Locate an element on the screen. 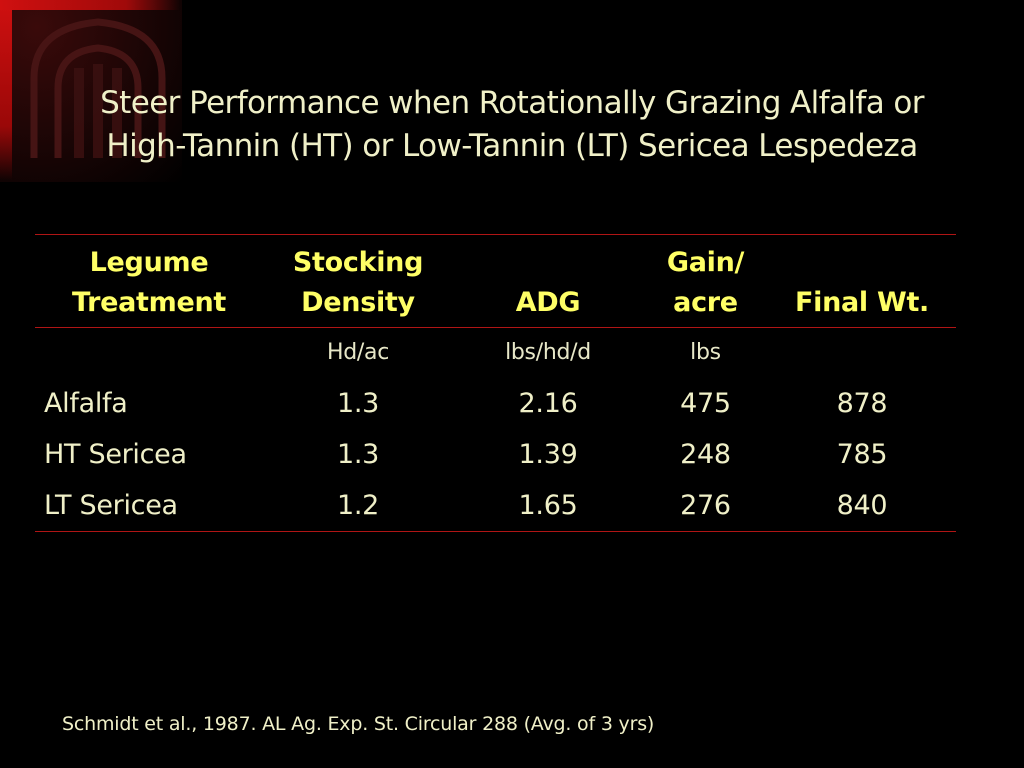 The image size is (1024, 768). university-logo-icon is located at coordinates (91, 91).